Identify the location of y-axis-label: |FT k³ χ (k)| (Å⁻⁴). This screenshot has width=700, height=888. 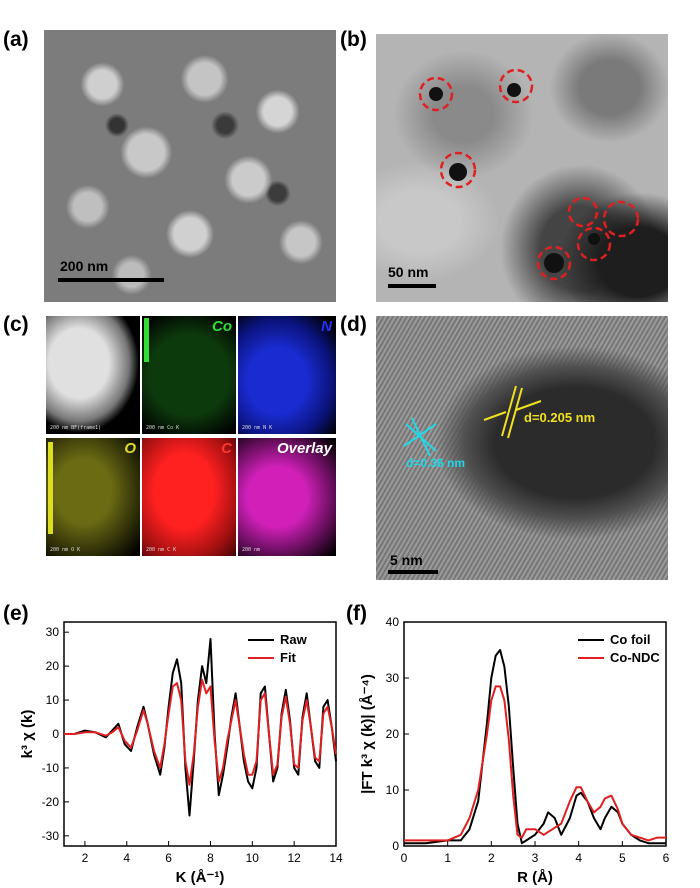
(367, 734).